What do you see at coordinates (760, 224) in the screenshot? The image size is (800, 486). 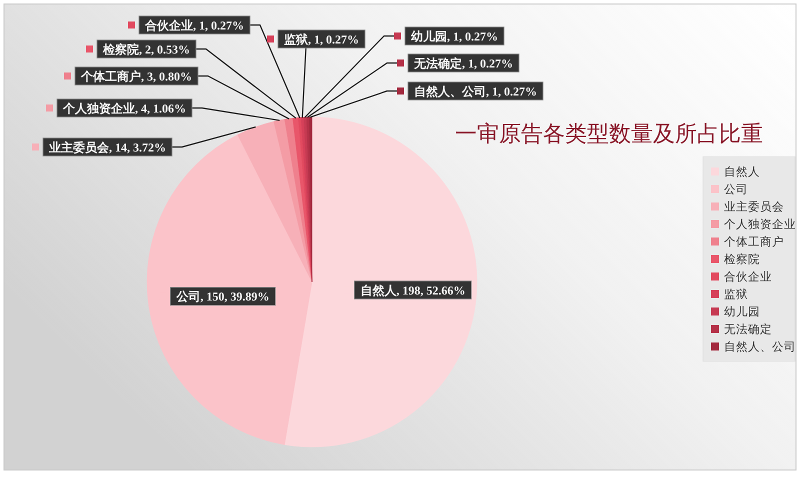 I see `legend-label: 个人独资企业` at bounding box center [760, 224].